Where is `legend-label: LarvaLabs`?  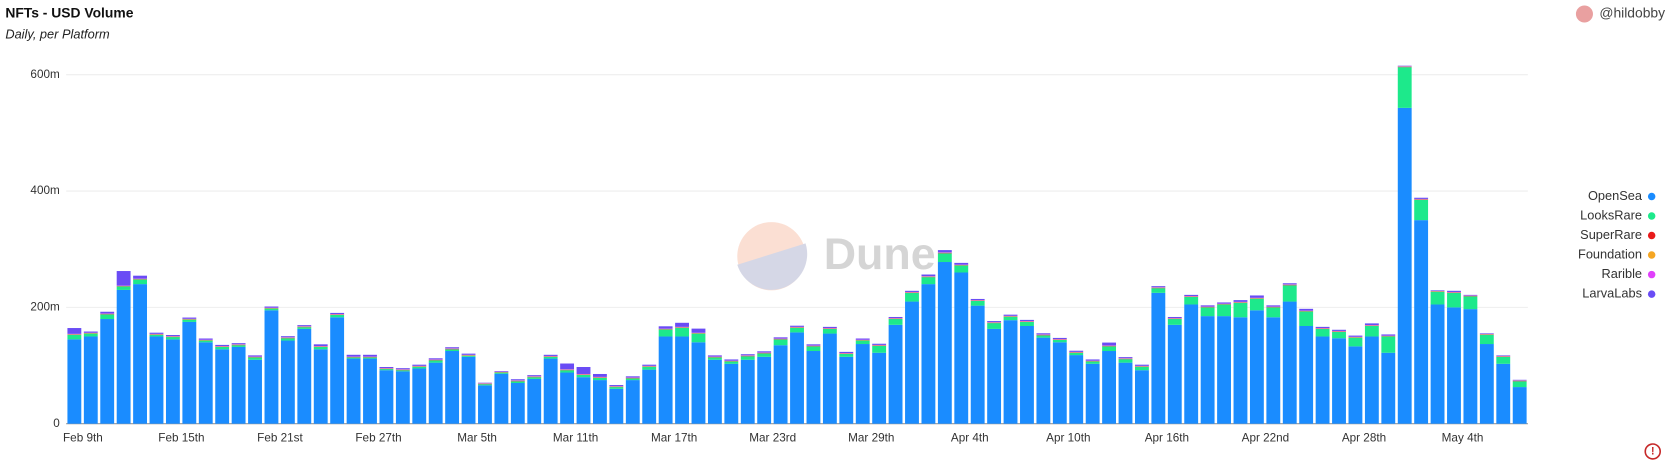 legend-label: LarvaLabs is located at coordinates (1612, 292).